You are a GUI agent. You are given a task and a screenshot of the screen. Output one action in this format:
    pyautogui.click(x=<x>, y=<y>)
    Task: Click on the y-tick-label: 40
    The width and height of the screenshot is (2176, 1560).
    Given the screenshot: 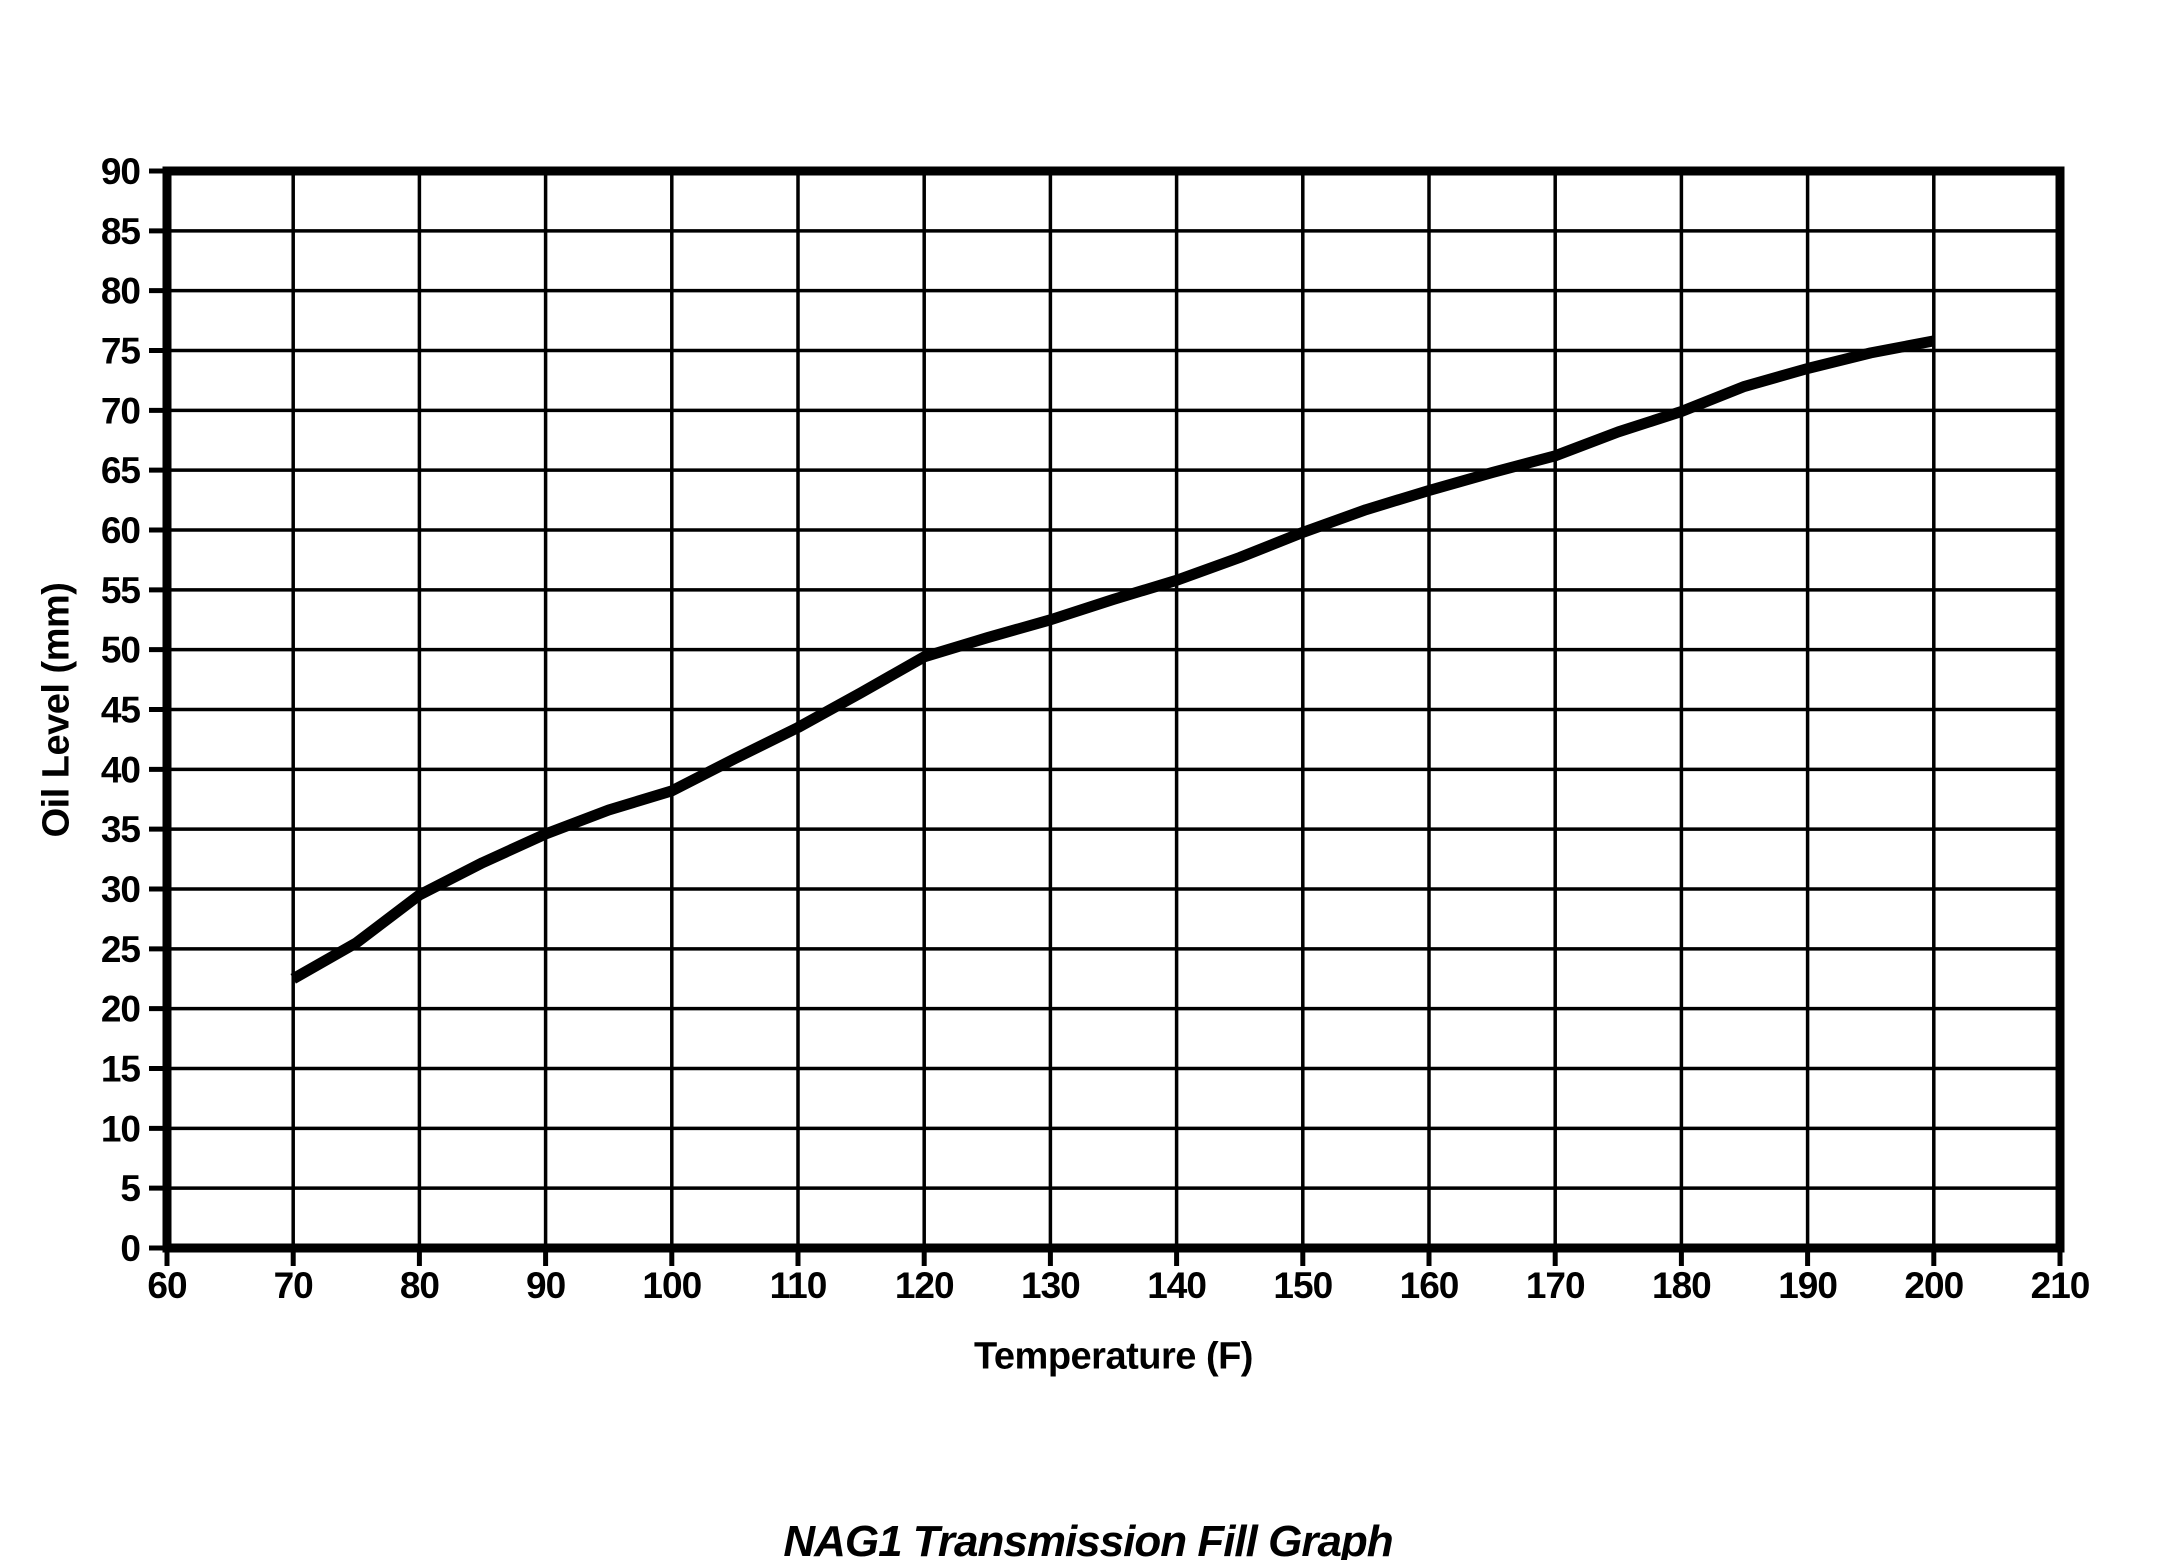 What is the action you would take?
    pyautogui.click(x=121, y=769)
    